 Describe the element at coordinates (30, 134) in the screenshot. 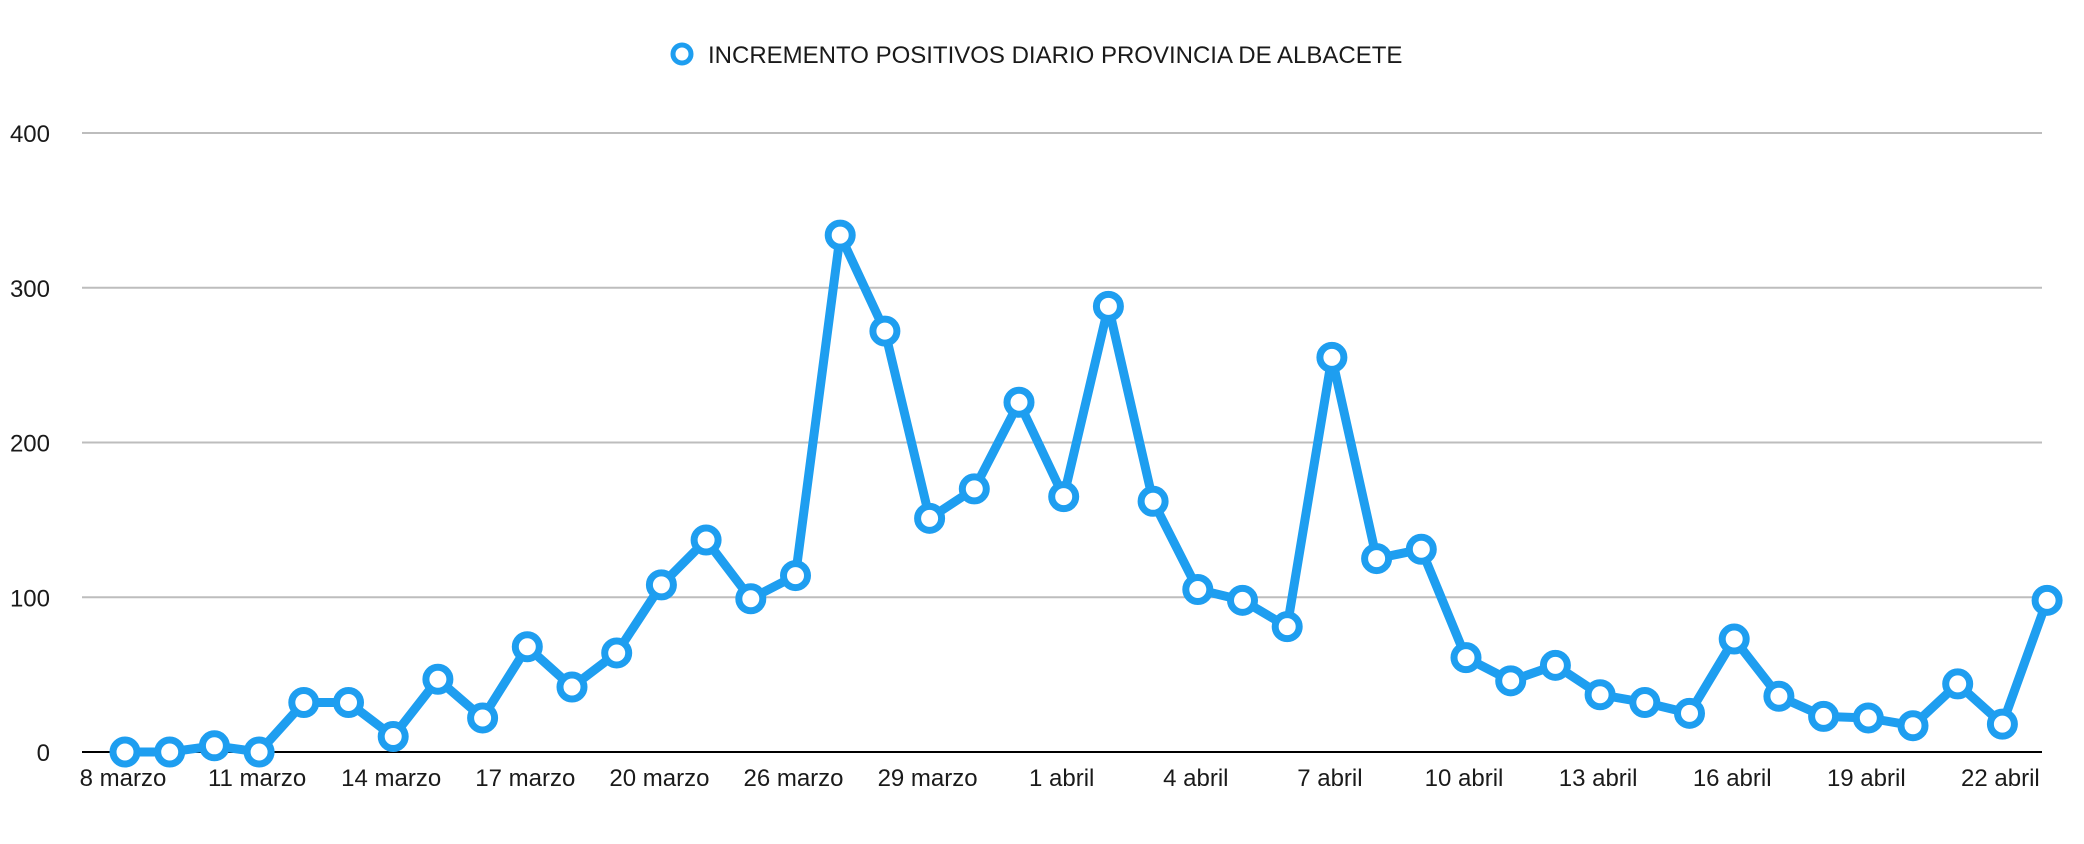

I see `y-tick-label: 400` at that location.